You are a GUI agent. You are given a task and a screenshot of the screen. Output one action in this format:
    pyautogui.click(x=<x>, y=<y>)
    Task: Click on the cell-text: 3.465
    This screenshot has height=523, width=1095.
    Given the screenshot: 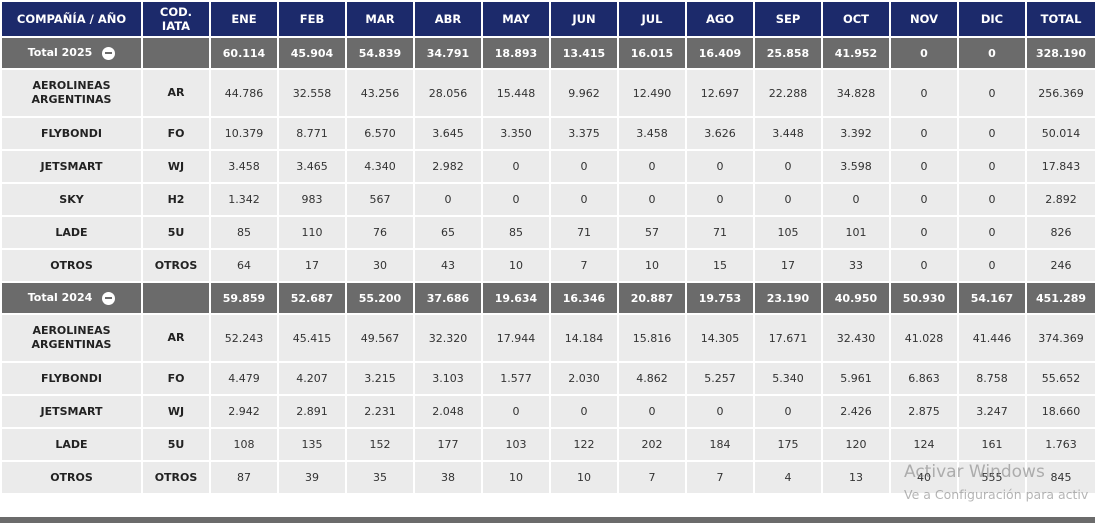 What is the action you would take?
    pyautogui.click(x=312, y=166)
    